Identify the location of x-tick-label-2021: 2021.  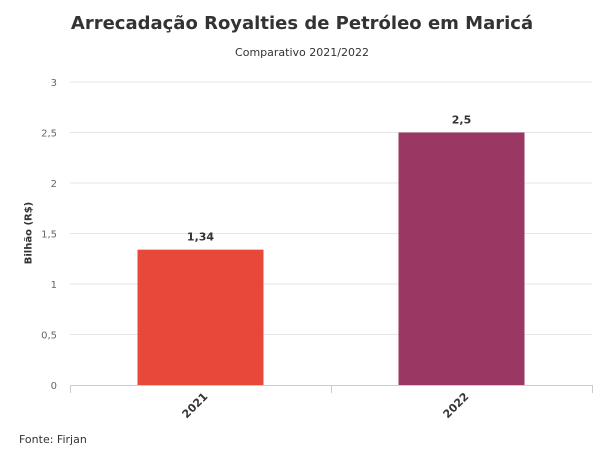
(195, 405).